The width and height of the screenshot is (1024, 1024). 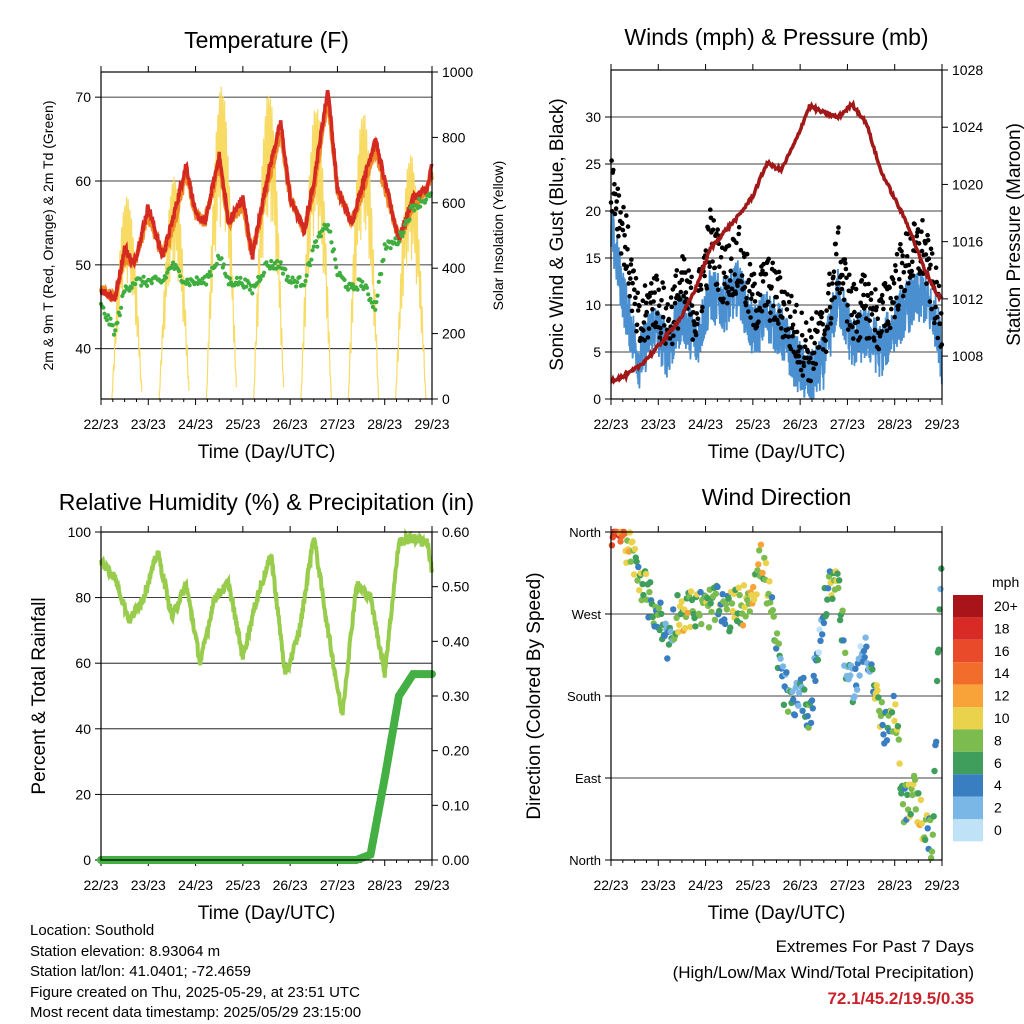 What do you see at coordinates (777, 913) in the screenshot?
I see `x-axis-label: Time (Day/UTC)` at bounding box center [777, 913].